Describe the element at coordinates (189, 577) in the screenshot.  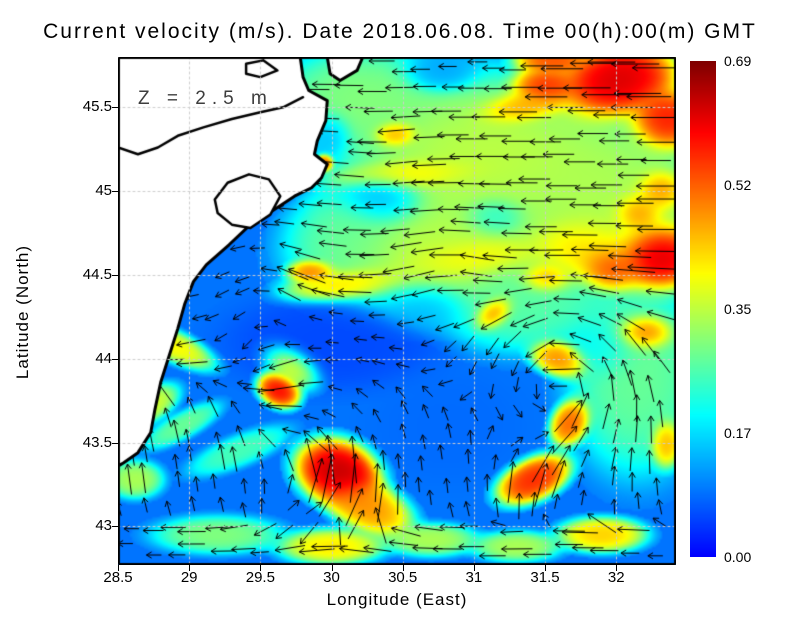
I see `x-tick-label: 29` at that location.